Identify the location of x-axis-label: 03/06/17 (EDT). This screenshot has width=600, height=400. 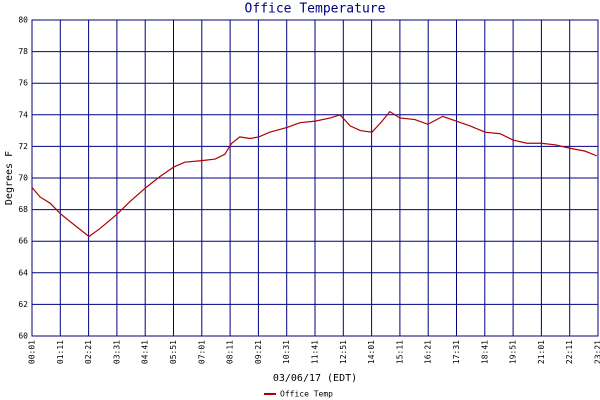
(315, 378).